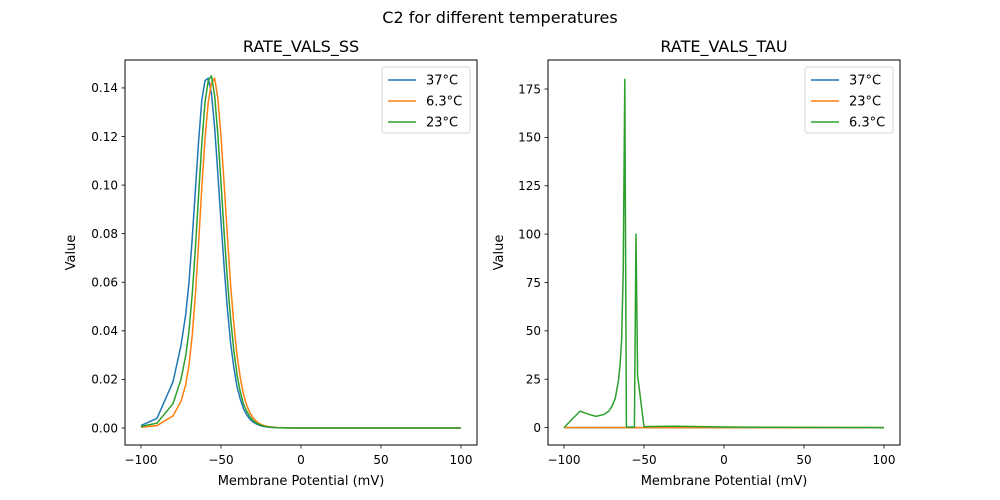 Image resolution: width=1000 pixels, height=500 pixels. Describe the element at coordinates (533, 258) in the screenshot. I see `y-axis-ticks: 0 25 50 75 100 125 150 175` at that location.